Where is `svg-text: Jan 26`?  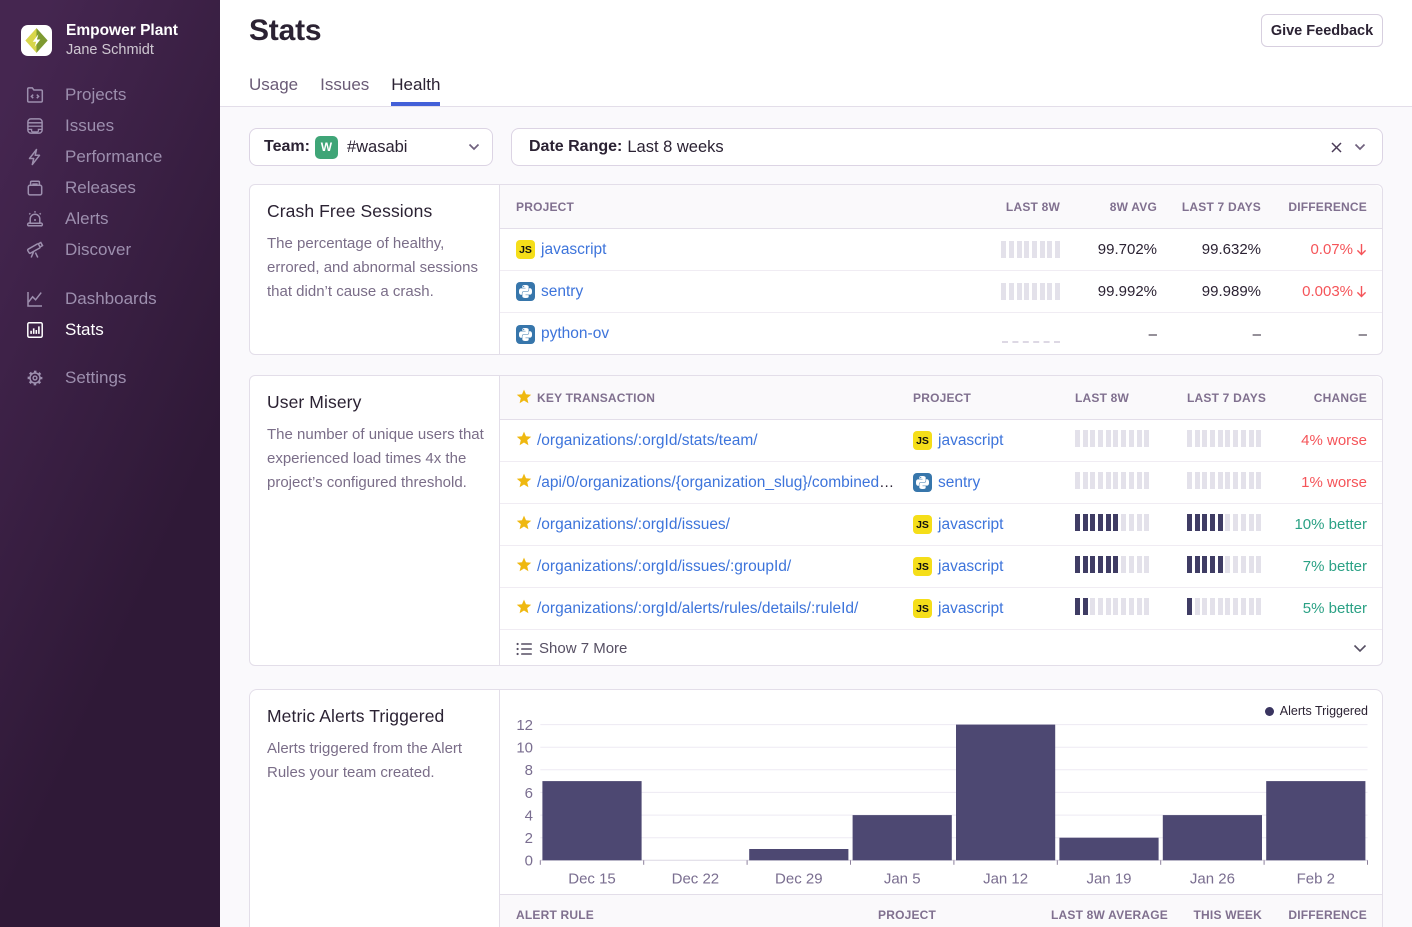
svg-text: Jan 26 is located at coordinates (1212, 879).